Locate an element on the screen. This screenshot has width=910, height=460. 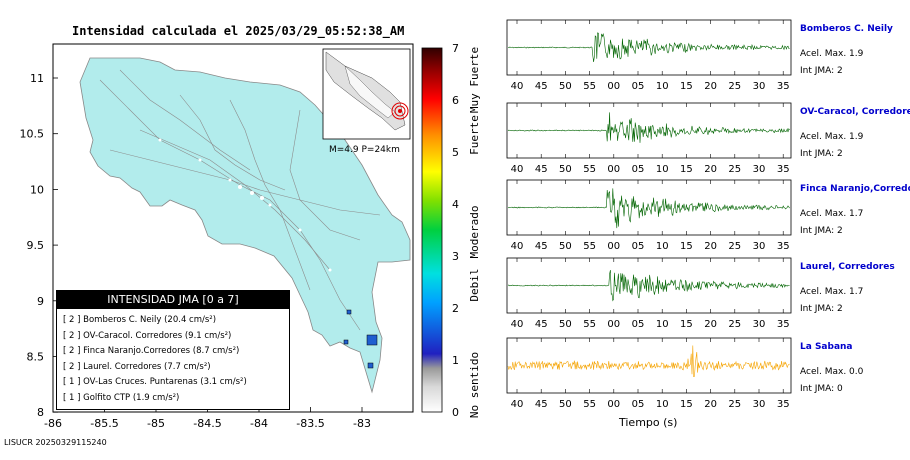
station-int: Int JMA: 0 is located at coordinates (821, 389).